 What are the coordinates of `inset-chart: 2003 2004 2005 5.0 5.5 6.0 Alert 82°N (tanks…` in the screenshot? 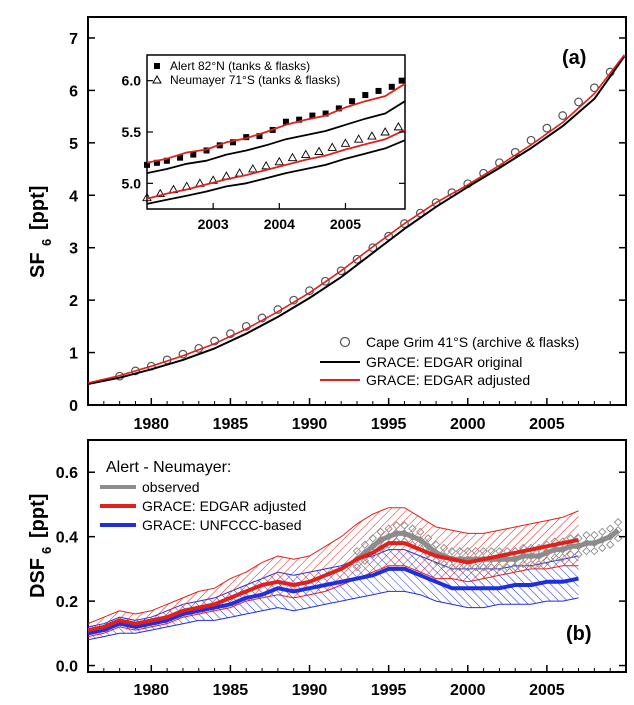 It's located at (264, 143).